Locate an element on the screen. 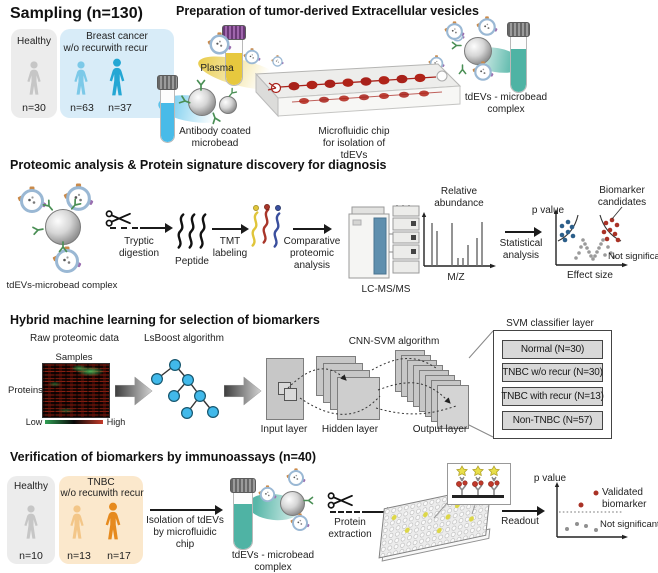  hidden-layer-label: Hidden layer is located at coordinates (350, 429).